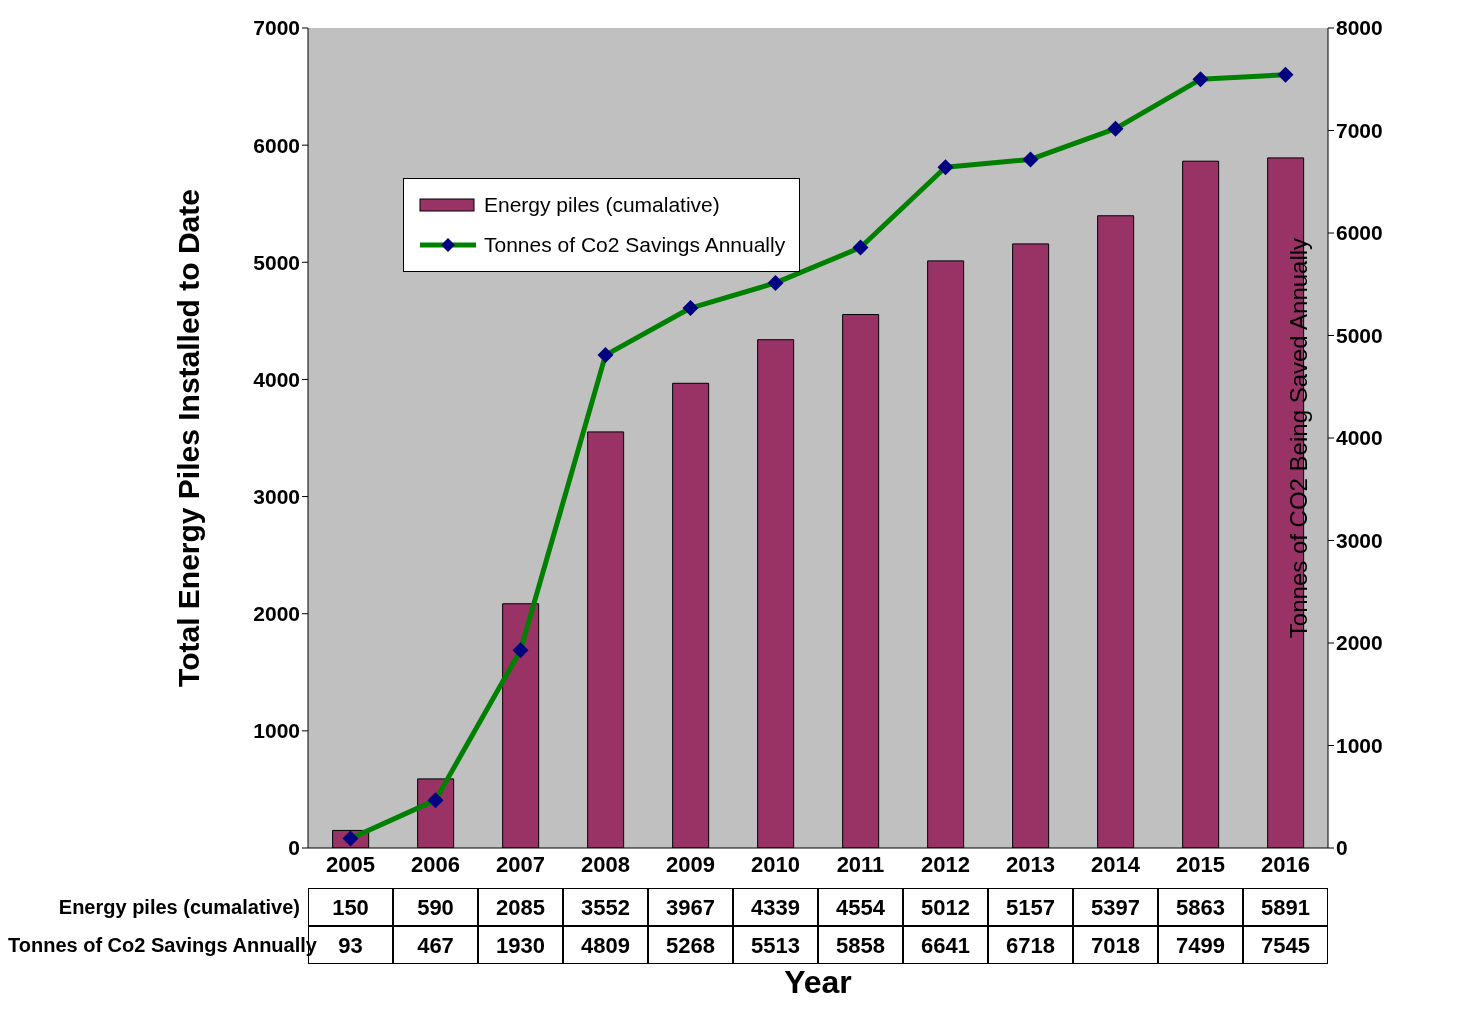 The image size is (1459, 1029). Describe the element at coordinates (1200, 945) in the screenshot. I see `data-label: 7499` at that location.